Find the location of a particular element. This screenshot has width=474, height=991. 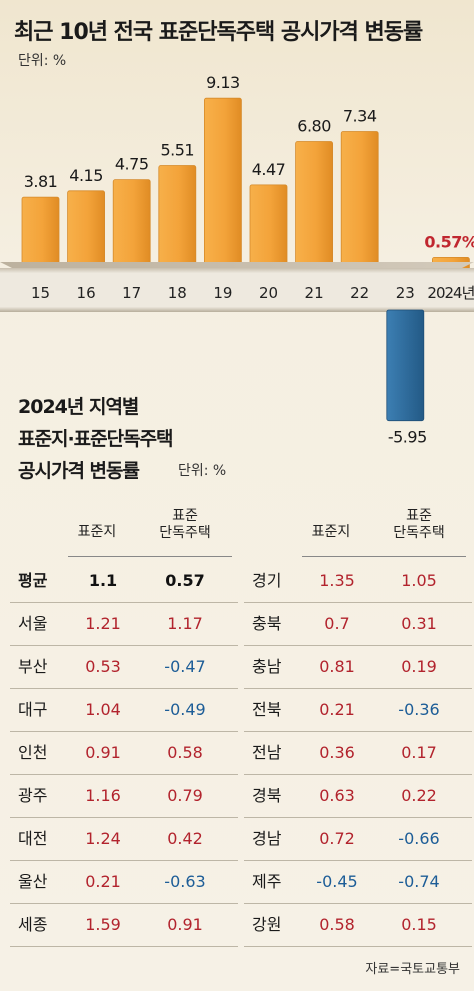

table-row: 대전 1.24 0.42 is located at coordinates (124, 839).